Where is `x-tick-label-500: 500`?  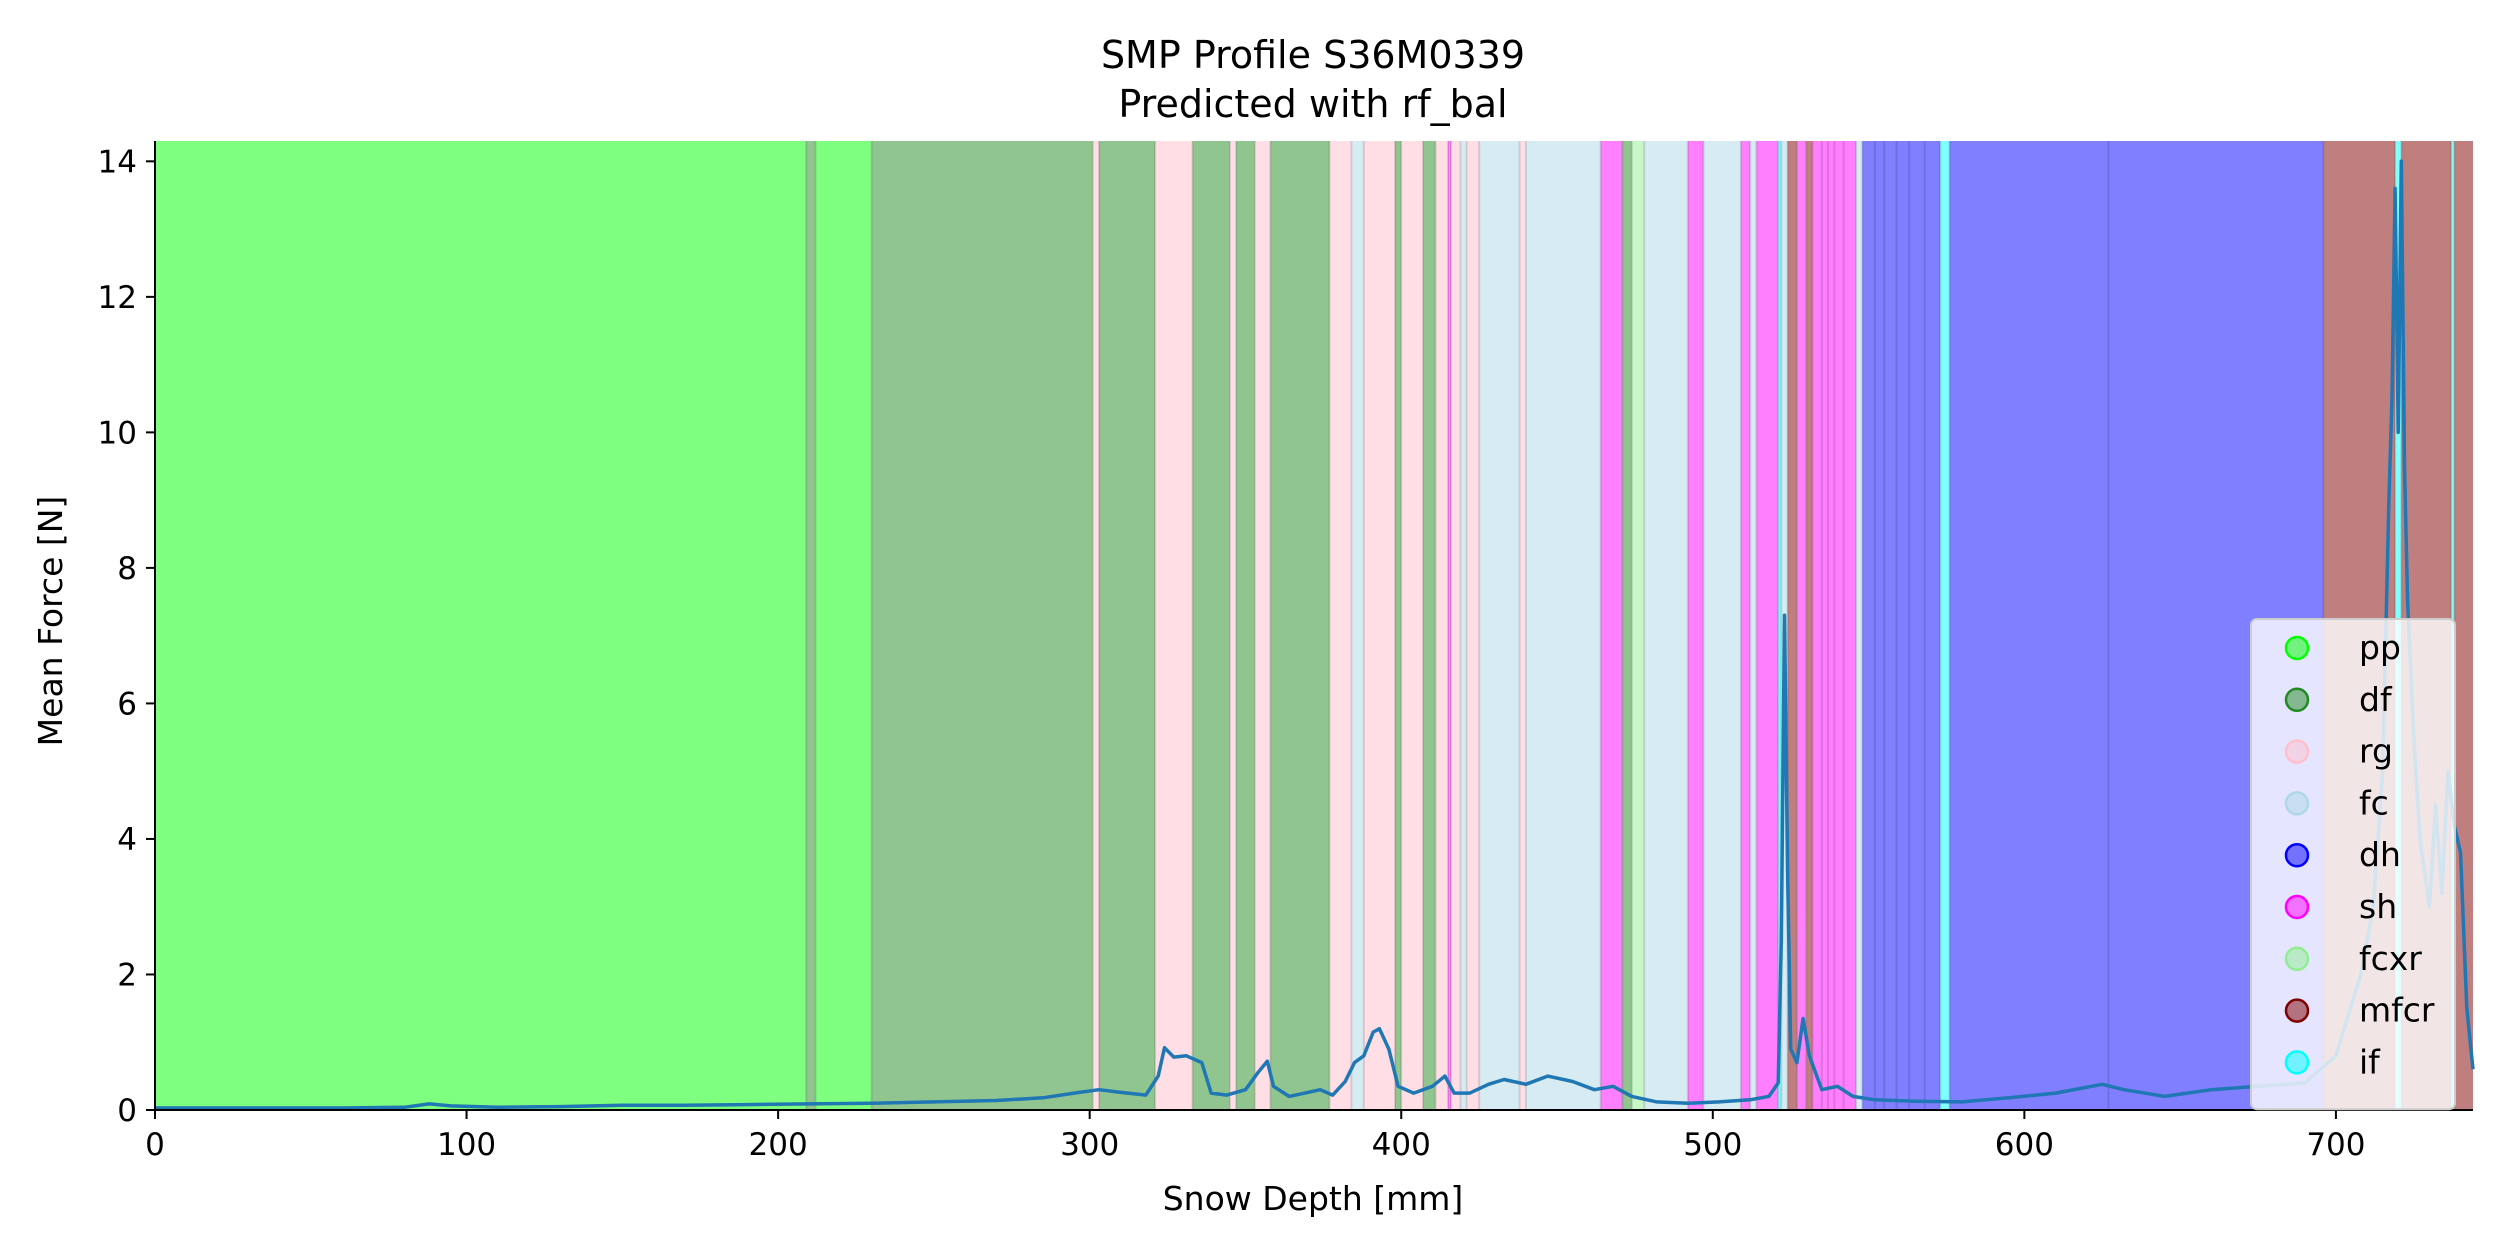 x-tick-label-500: 500 is located at coordinates (1712, 1145).